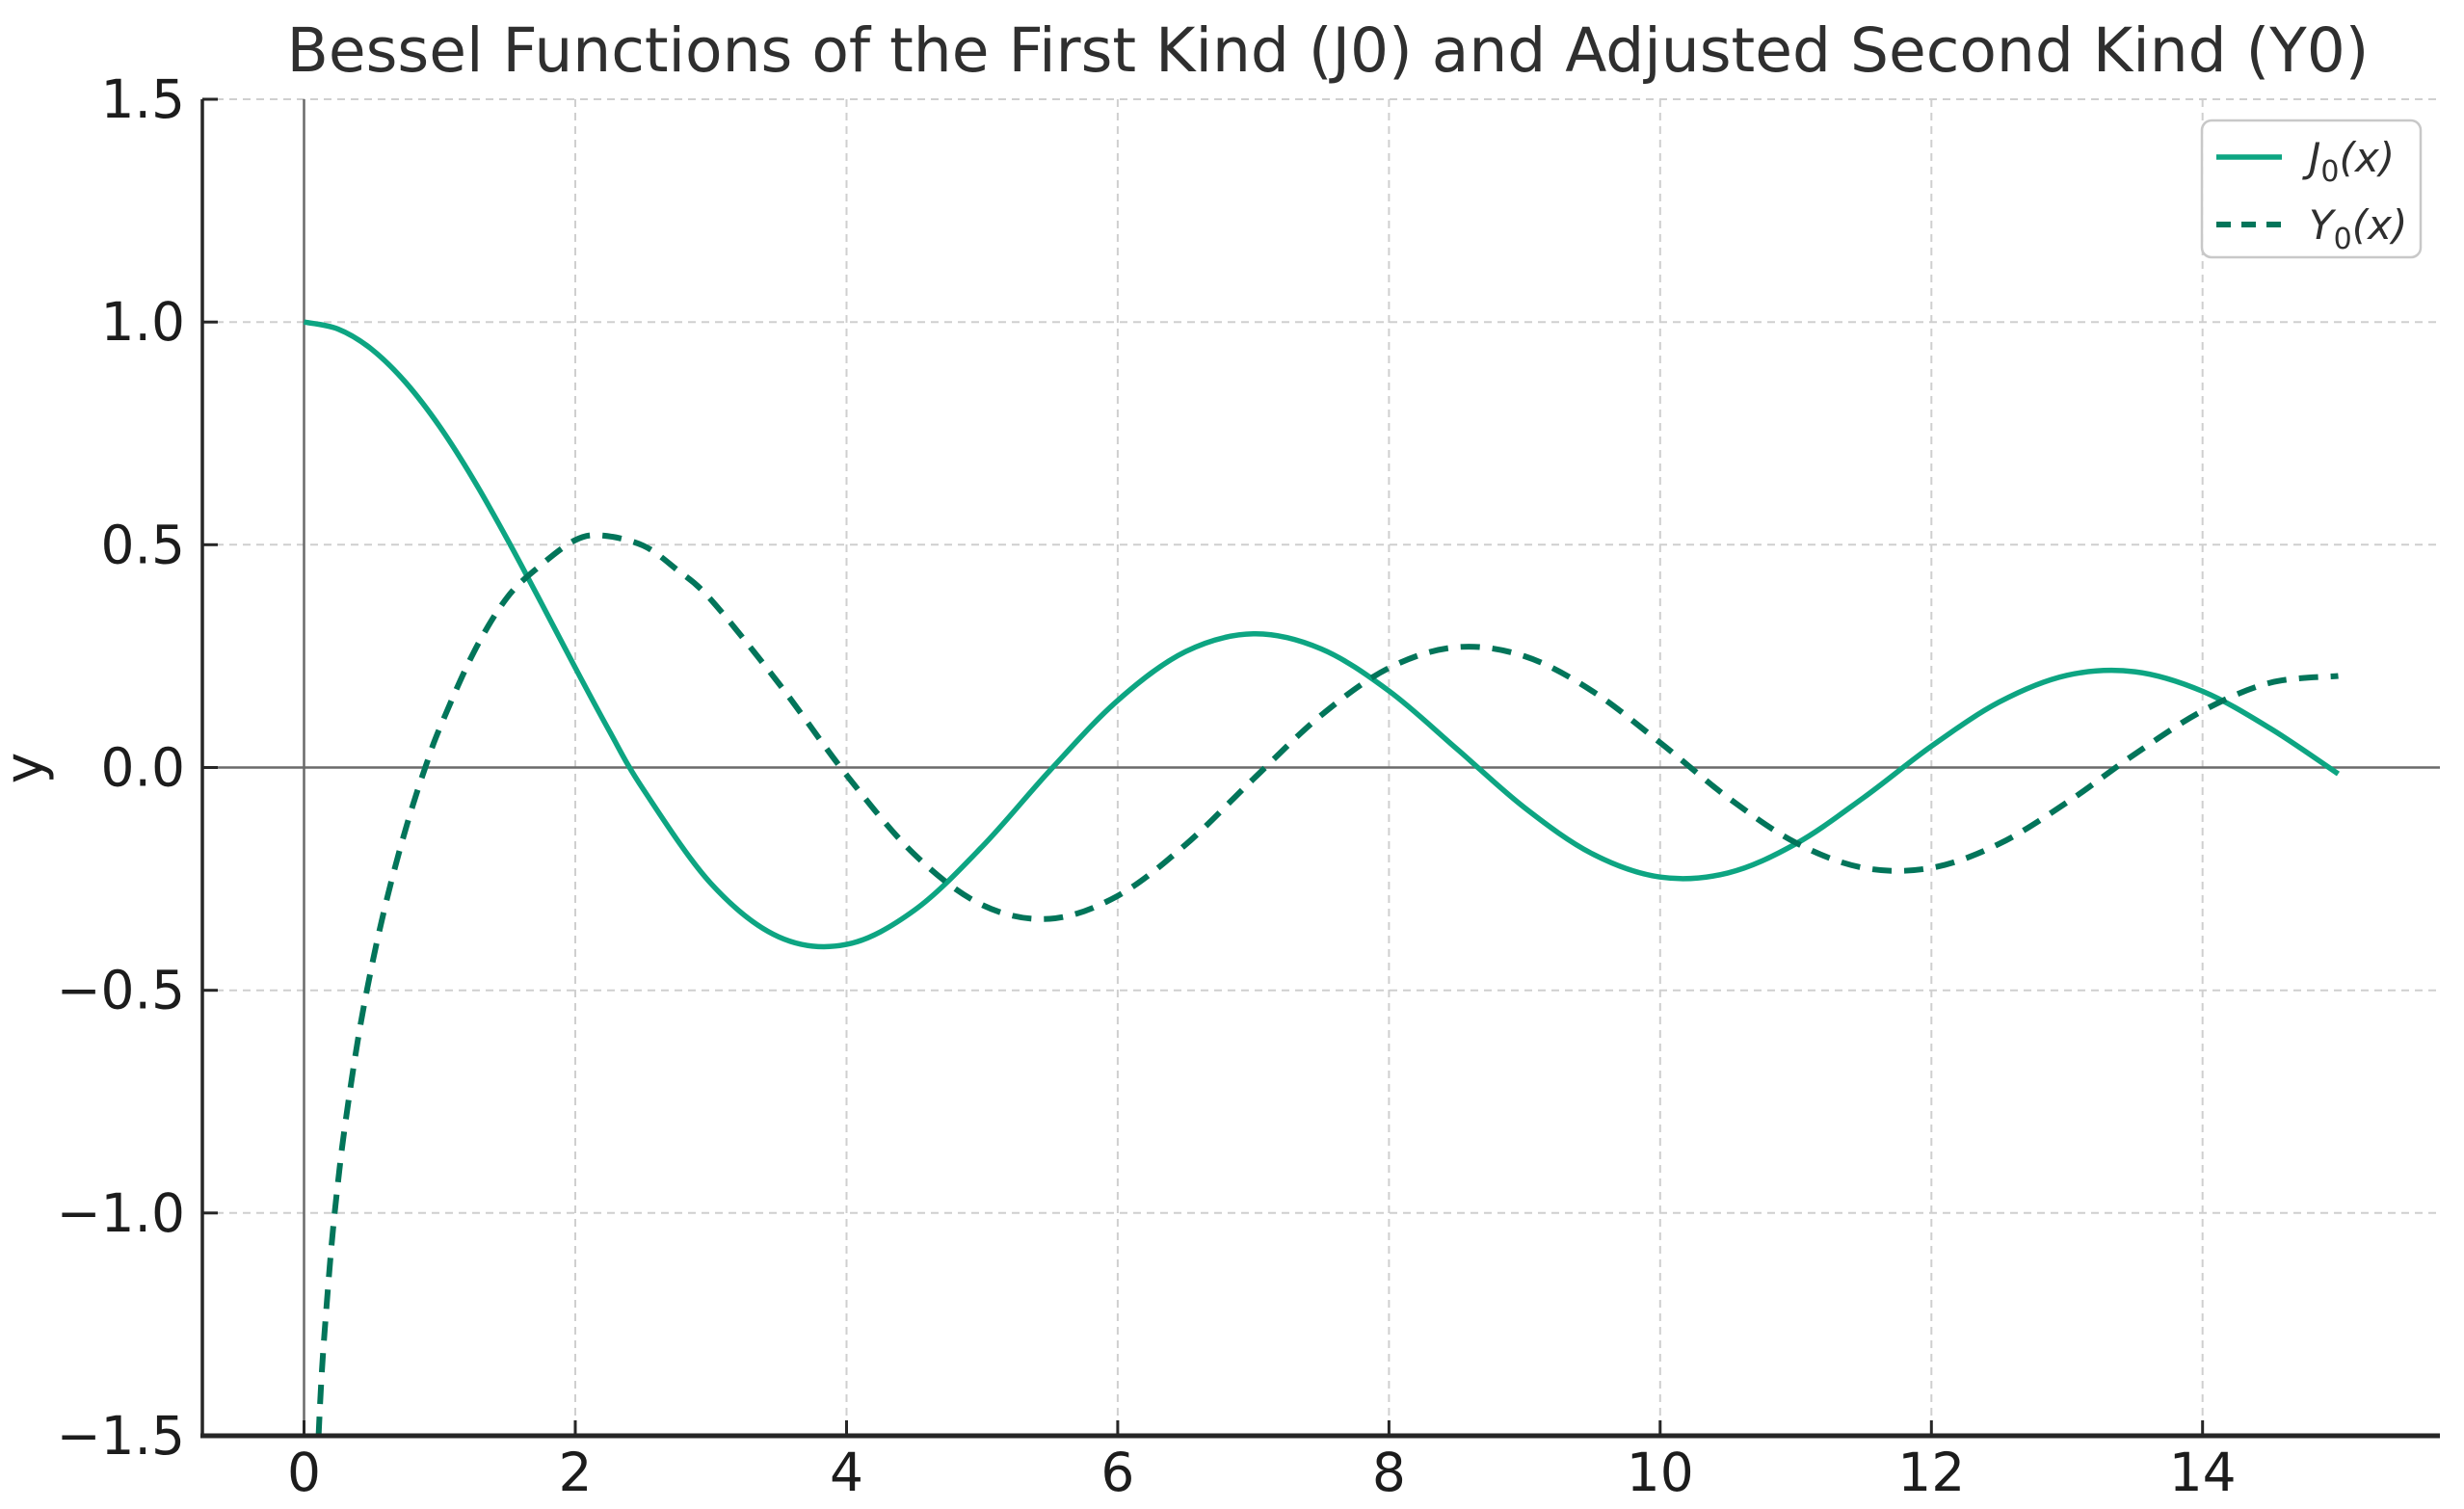 This screenshot has height=1509, width=2464. What do you see at coordinates (1660, 1472) in the screenshot?
I see `x-tick-label: 10` at bounding box center [1660, 1472].